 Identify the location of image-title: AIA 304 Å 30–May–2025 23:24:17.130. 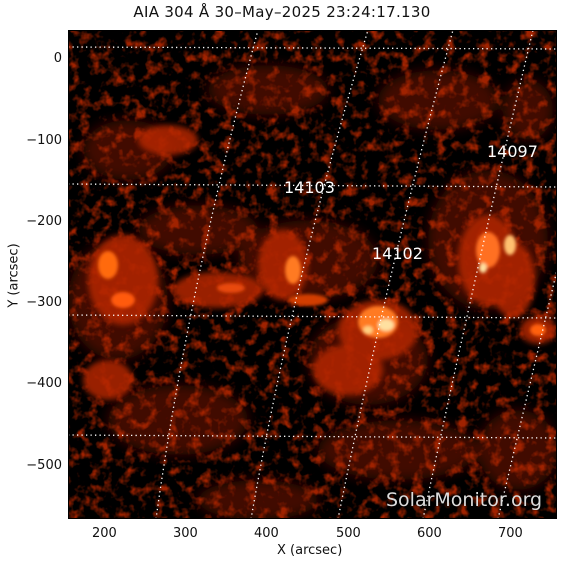
(282, 12).